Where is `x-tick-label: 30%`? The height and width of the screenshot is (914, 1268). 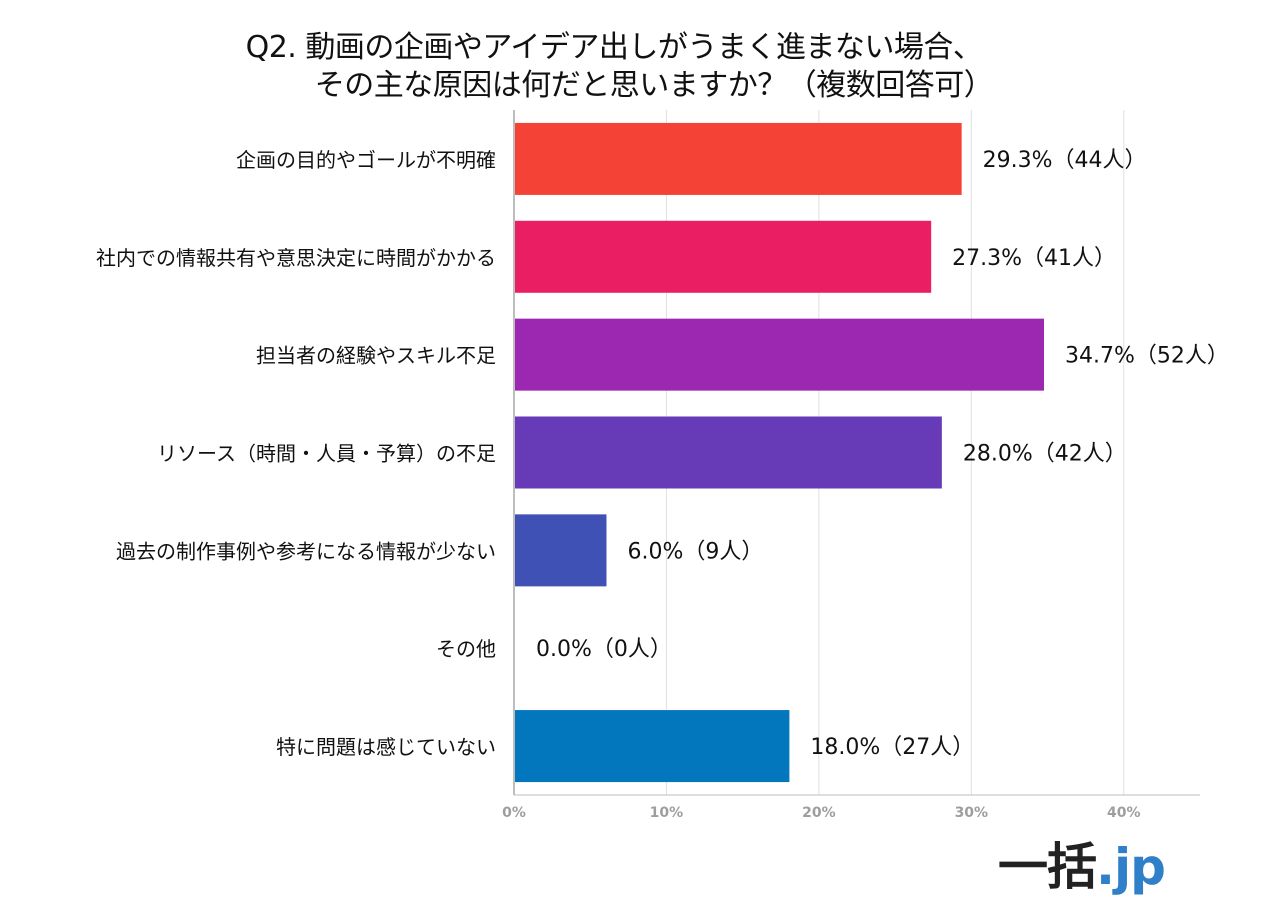
x-tick-label: 30% is located at coordinates (972, 813).